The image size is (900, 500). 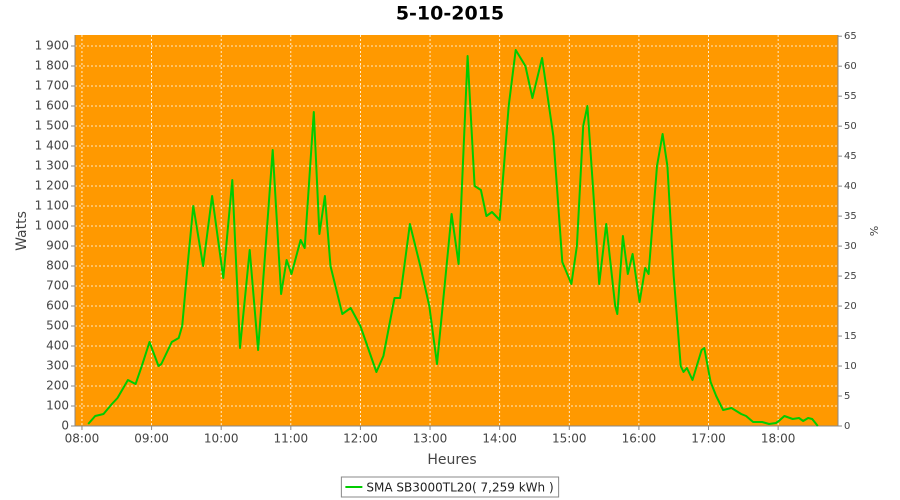 I want to click on x-tick-label: 13:00, so click(x=430, y=439).